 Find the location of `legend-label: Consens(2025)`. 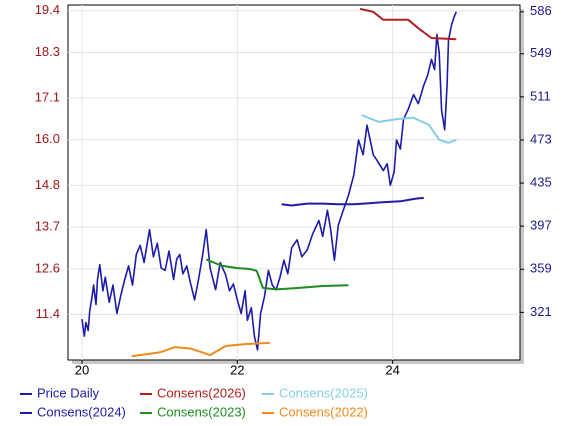

legend-label: Consens(2025) is located at coordinates (323, 392).